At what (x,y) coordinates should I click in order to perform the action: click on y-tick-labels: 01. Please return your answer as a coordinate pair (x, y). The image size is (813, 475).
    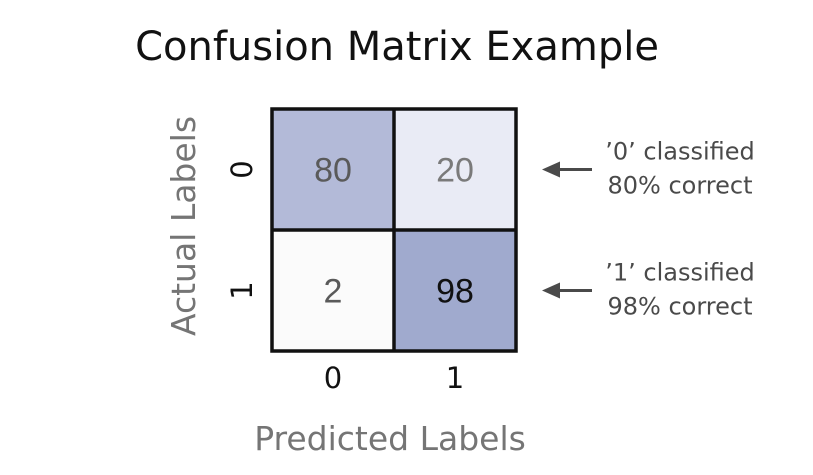
    Looking at the image, I should click on (242, 229).